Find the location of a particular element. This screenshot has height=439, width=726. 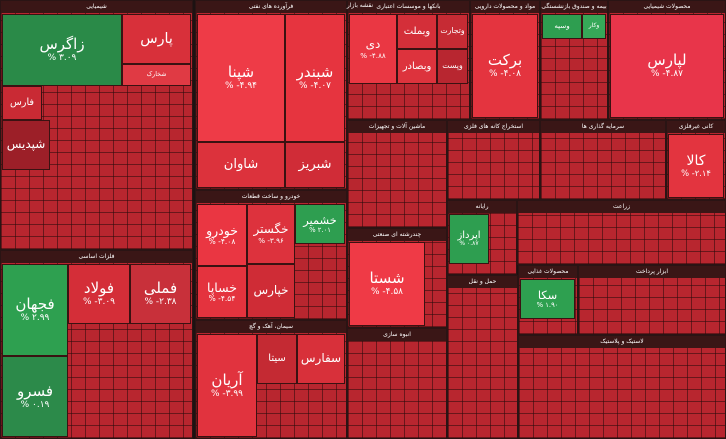

stock-tile: زاگرس ۳.۰۹ % is located at coordinates (62, 50).